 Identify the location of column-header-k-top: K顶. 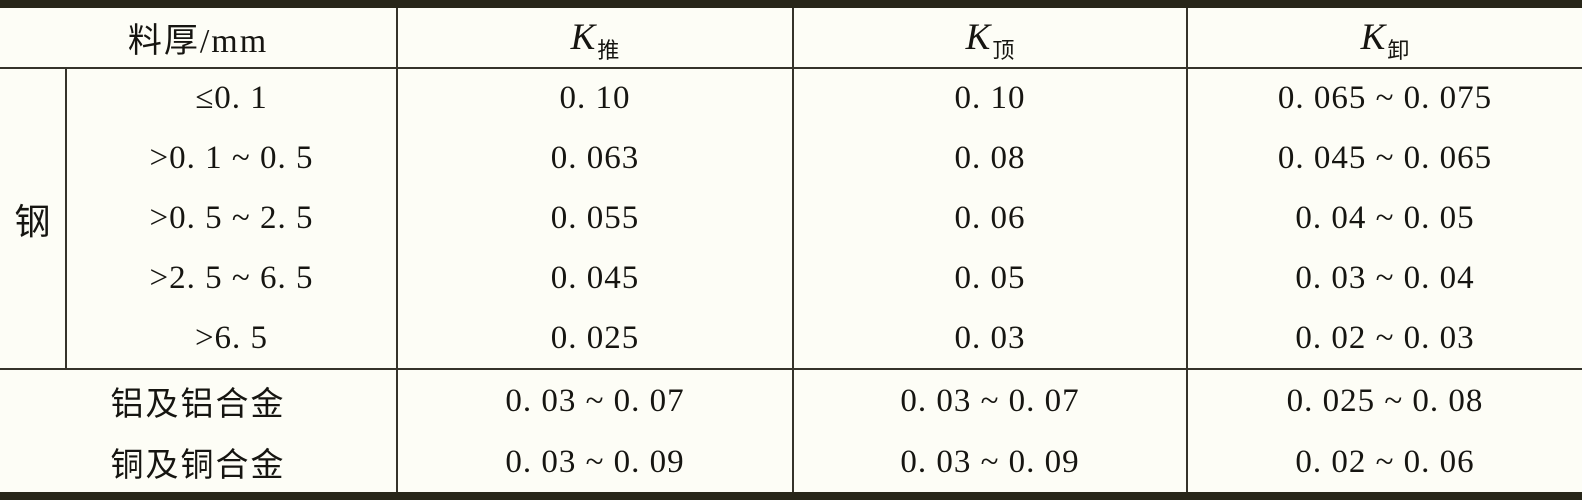
(989, 36).